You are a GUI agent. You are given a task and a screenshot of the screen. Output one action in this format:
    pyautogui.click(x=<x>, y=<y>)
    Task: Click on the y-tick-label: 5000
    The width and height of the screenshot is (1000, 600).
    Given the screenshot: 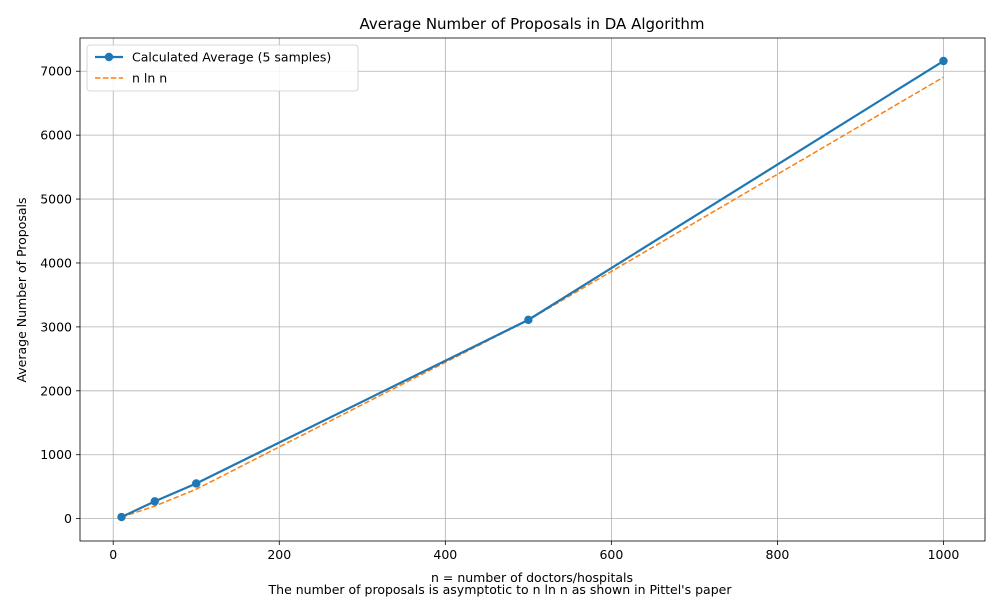 What is the action you would take?
    pyautogui.click(x=56, y=199)
    